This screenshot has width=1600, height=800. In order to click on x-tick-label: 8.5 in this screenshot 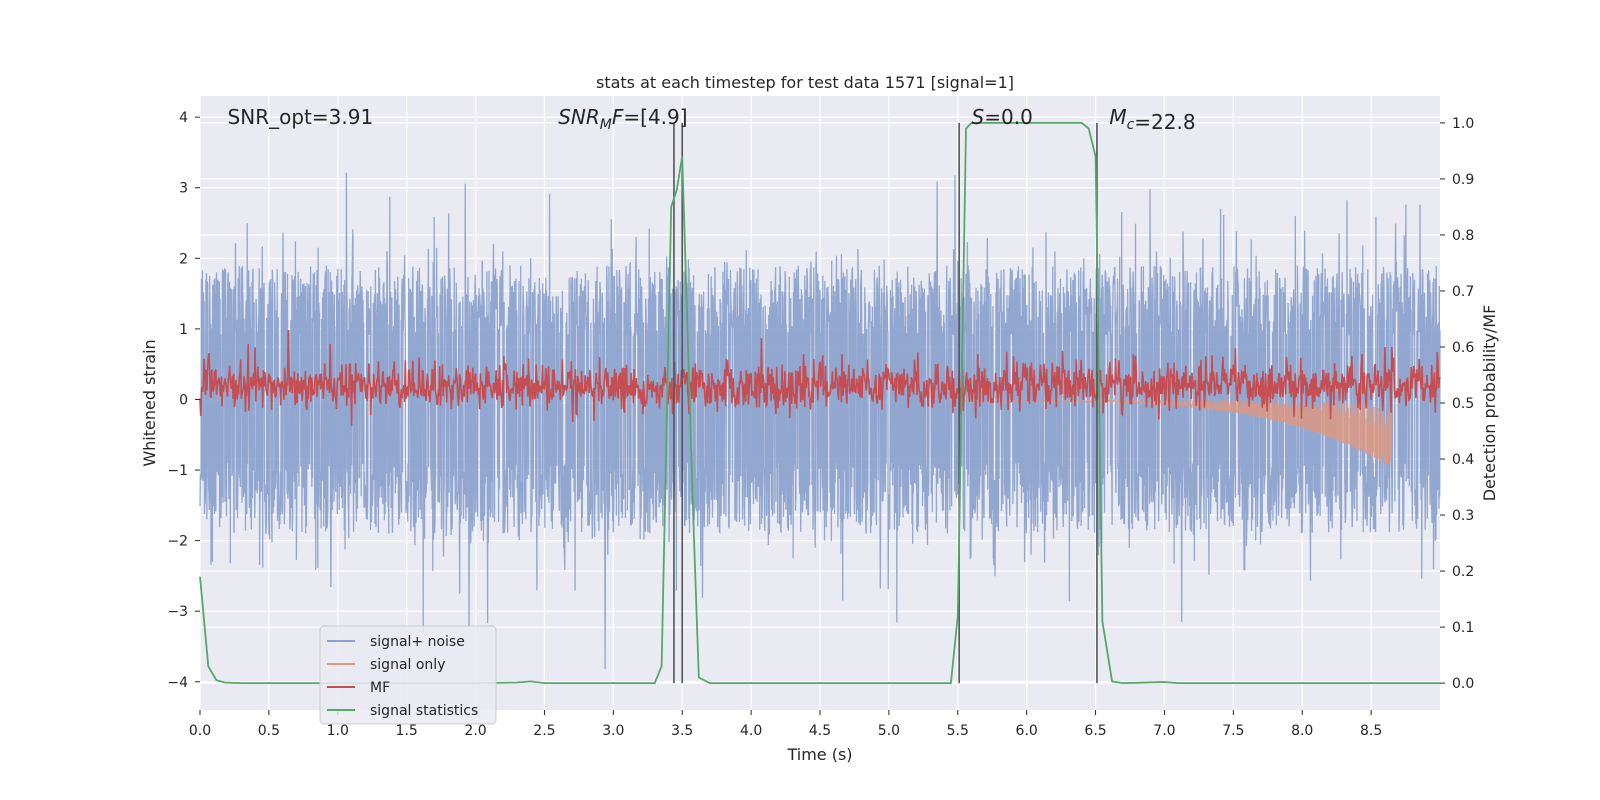, I will do `click(1371, 731)`.